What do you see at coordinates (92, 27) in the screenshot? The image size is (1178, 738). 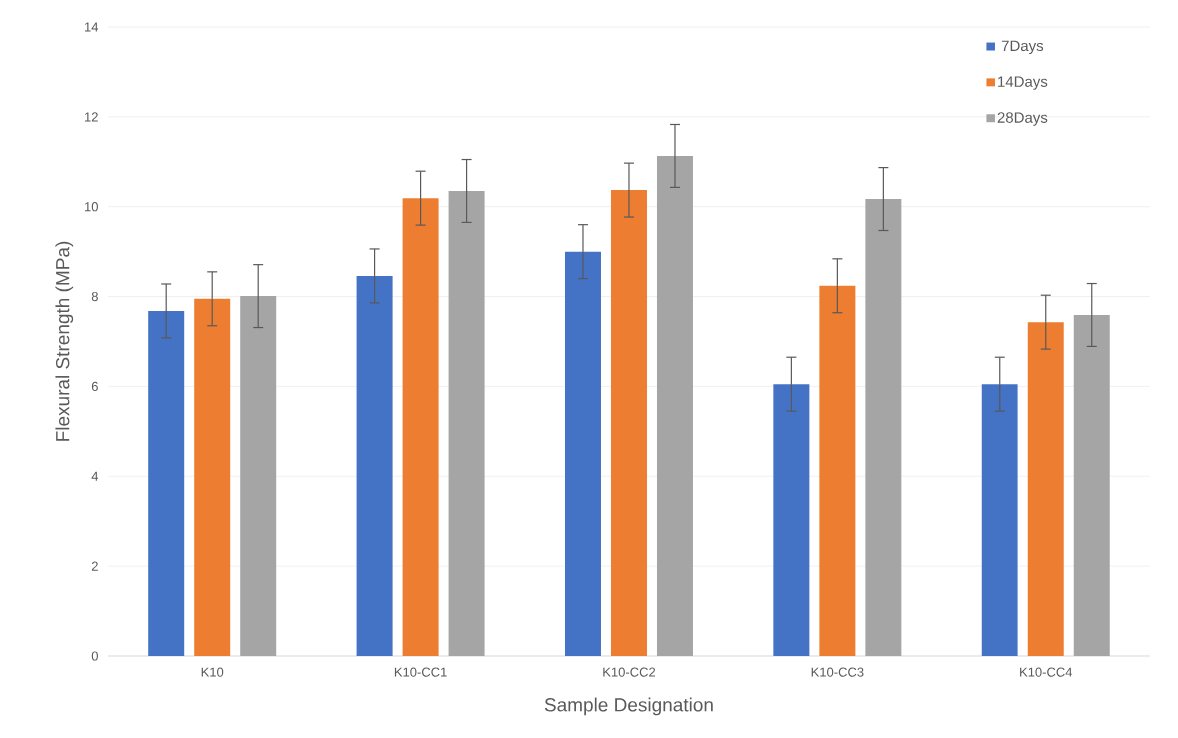 I see `y-tick-label: 14` at bounding box center [92, 27].